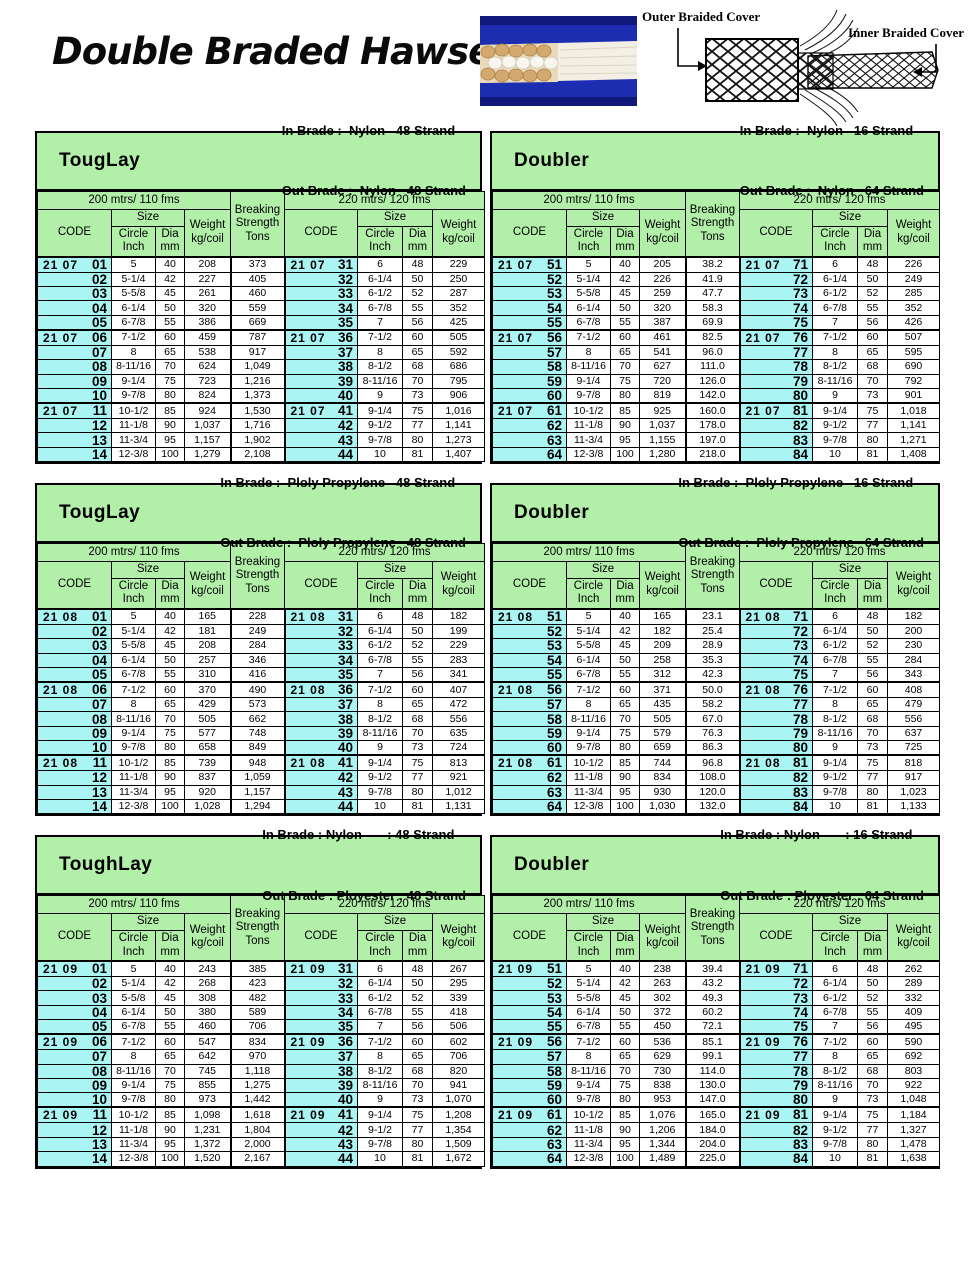 The width and height of the screenshot is (973, 1280). I want to click on circle-size-cell: 5-5/8, so click(588, 998).